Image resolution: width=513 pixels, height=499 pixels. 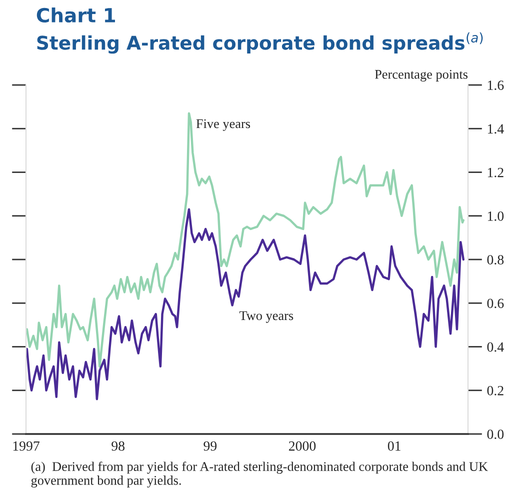 I want to click on y-tick-label: 0.2, so click(x=495, y=391).